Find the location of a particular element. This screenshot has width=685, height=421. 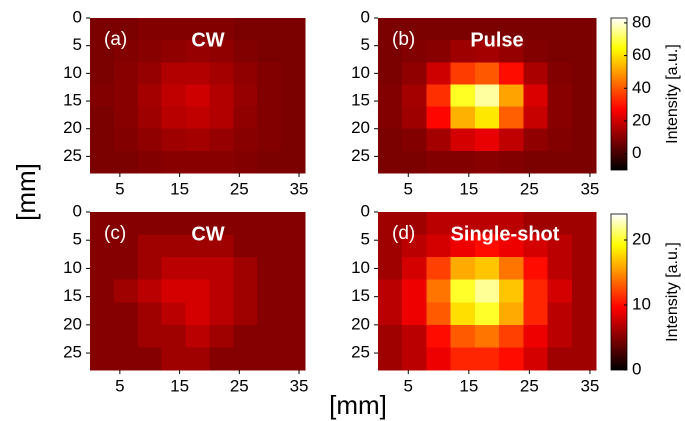

panel-title: CW is located at coordinates (207, 40).